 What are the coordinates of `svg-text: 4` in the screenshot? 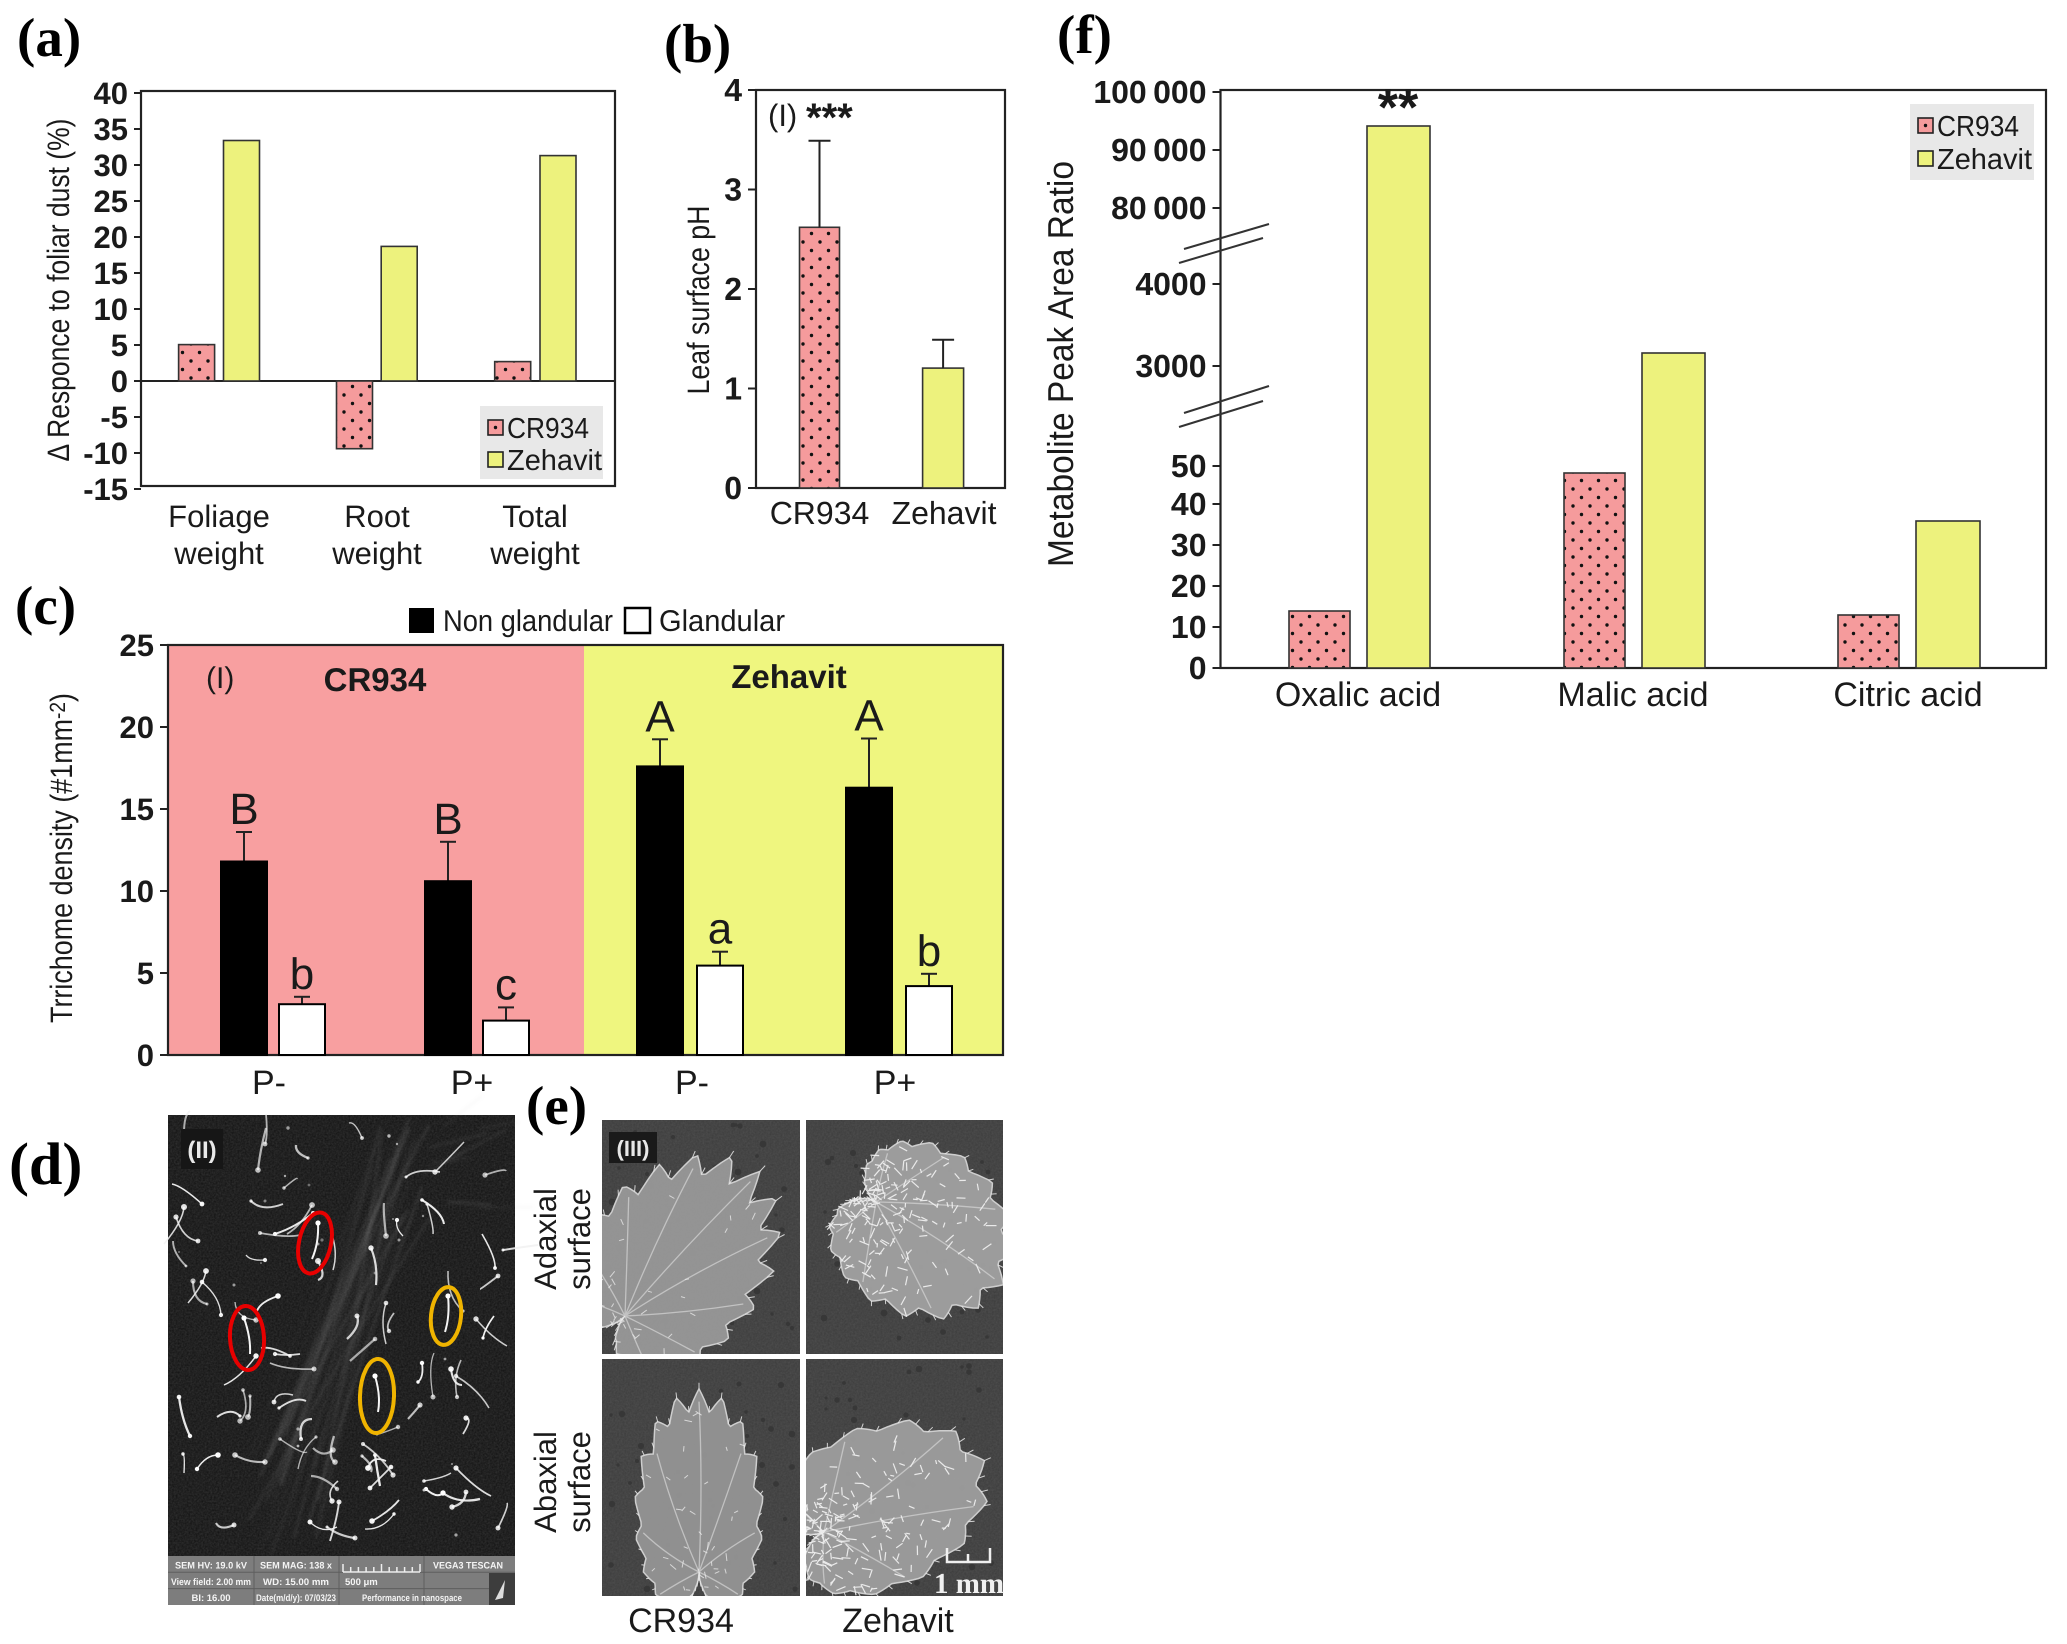 It's located at (733, 90).